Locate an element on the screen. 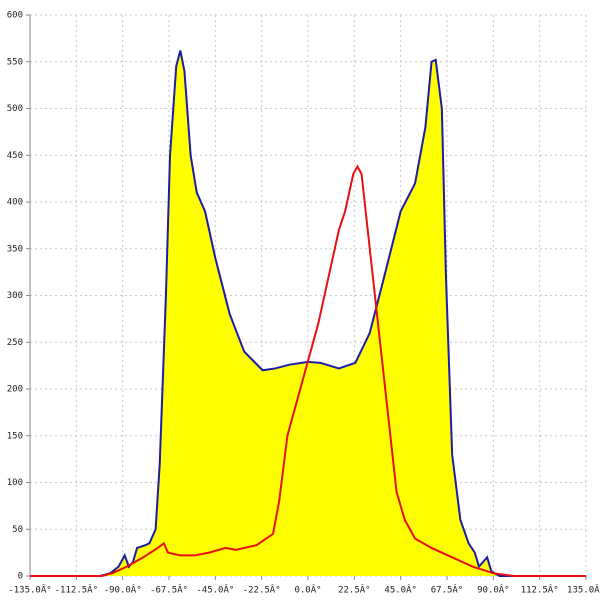 The image size is (600, 600). x-tick-label: 67.5Â° is located at coordinates (447, 590).